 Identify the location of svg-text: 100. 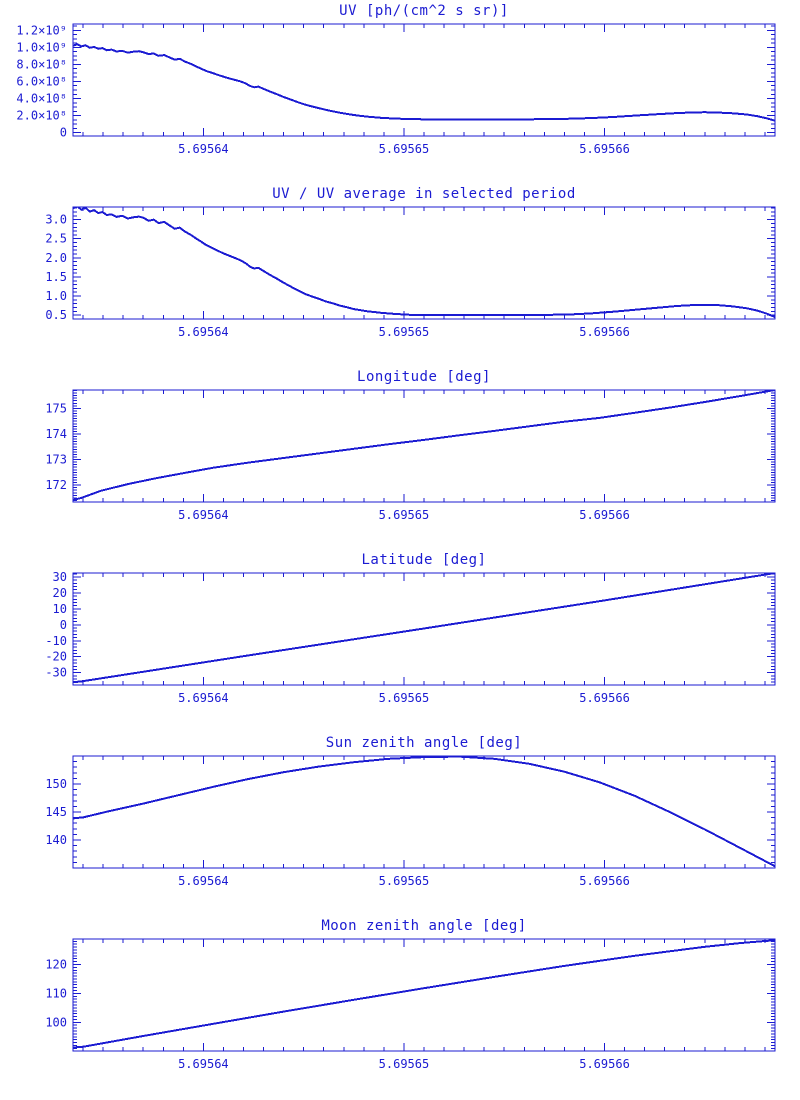
(56, 1022).